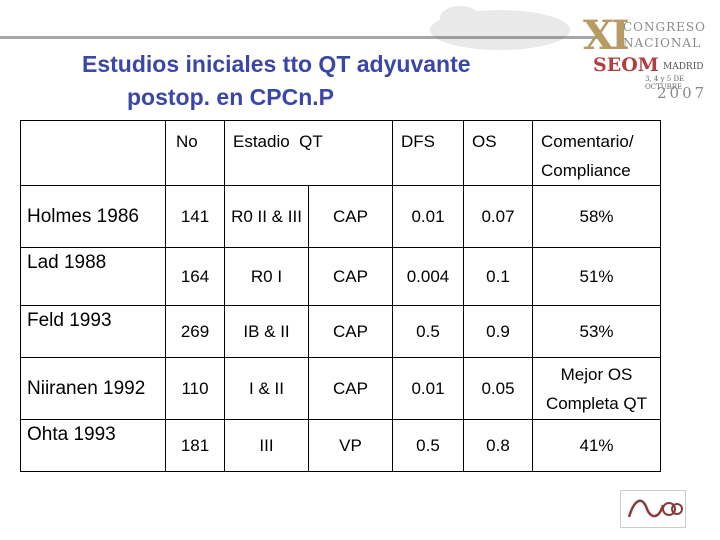 The height and width of the screenshot is (540, 720). Describe the element at coordinates (93, 216) in the screenshot. I see `cell-study: Holmes 1986` at that location.